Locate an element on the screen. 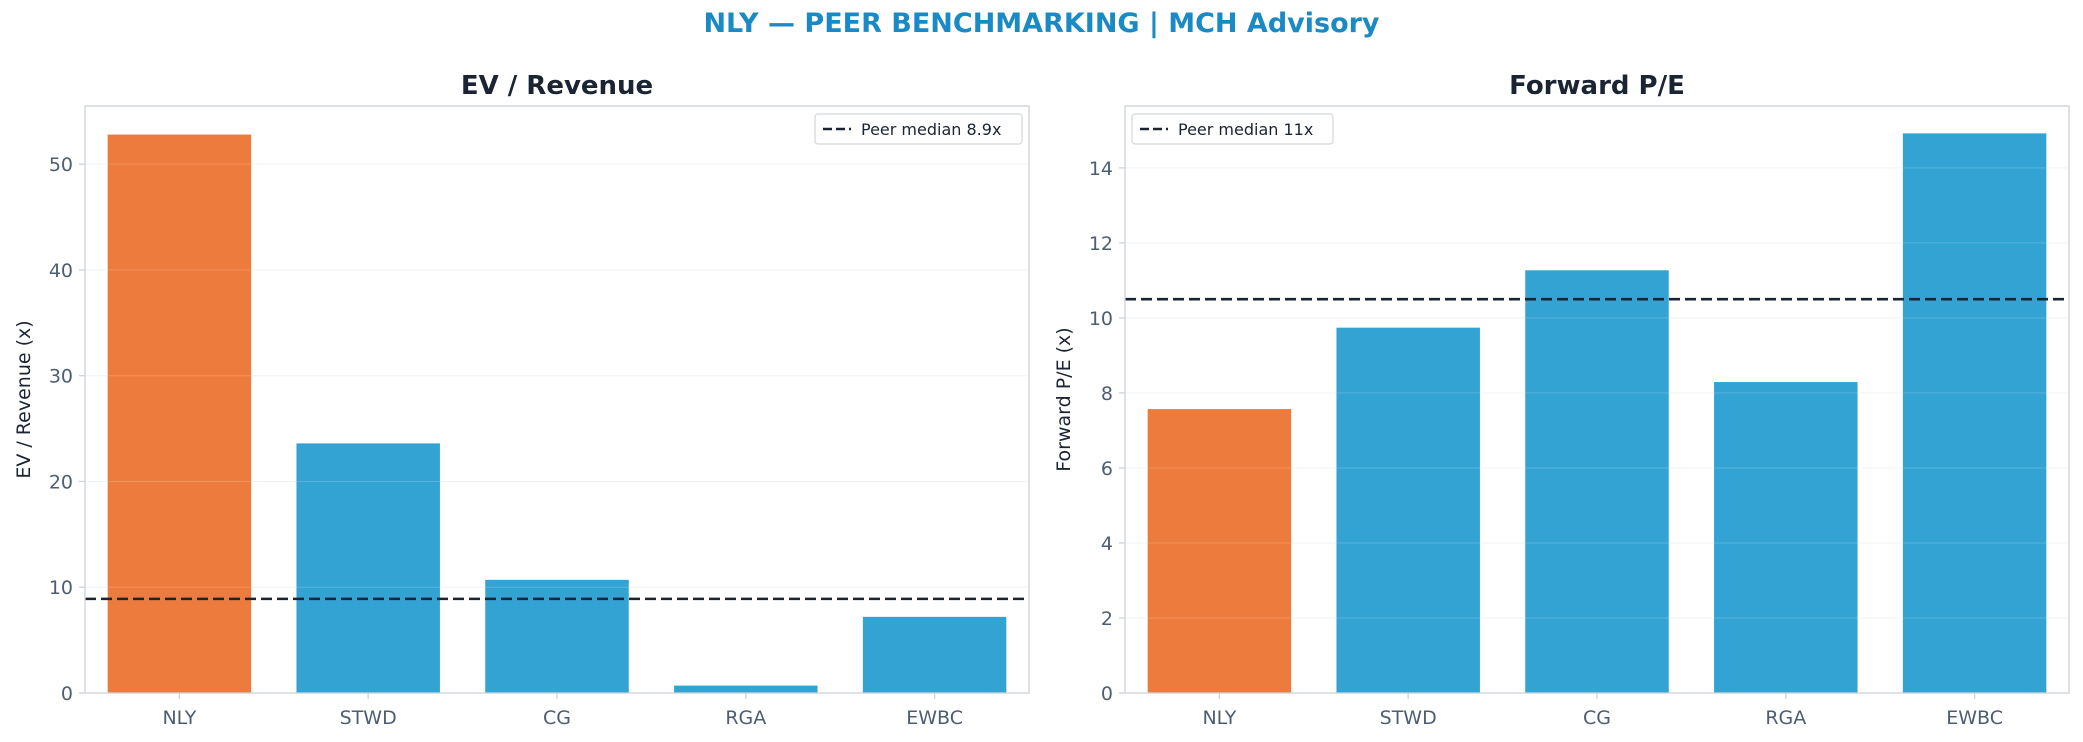 Image resolution: width=2083 pixels, height=742 pixels. y-tick-label: 20 is located at coordinates (61, 482).